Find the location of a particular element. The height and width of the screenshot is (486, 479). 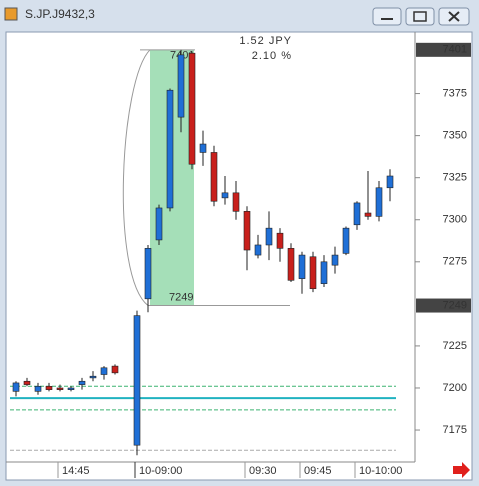

price-box-label: 7401 is located at coordinates (455, 50).